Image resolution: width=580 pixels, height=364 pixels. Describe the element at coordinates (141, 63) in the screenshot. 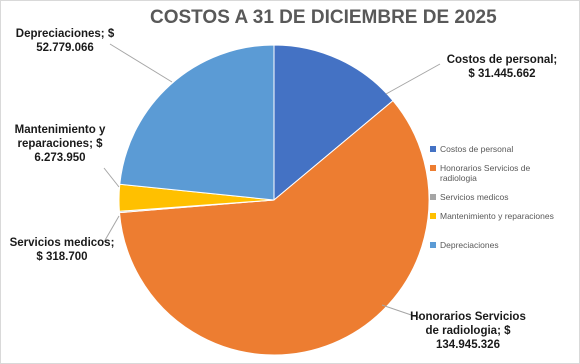

I see `leader-line-depreciaciones` at that location.